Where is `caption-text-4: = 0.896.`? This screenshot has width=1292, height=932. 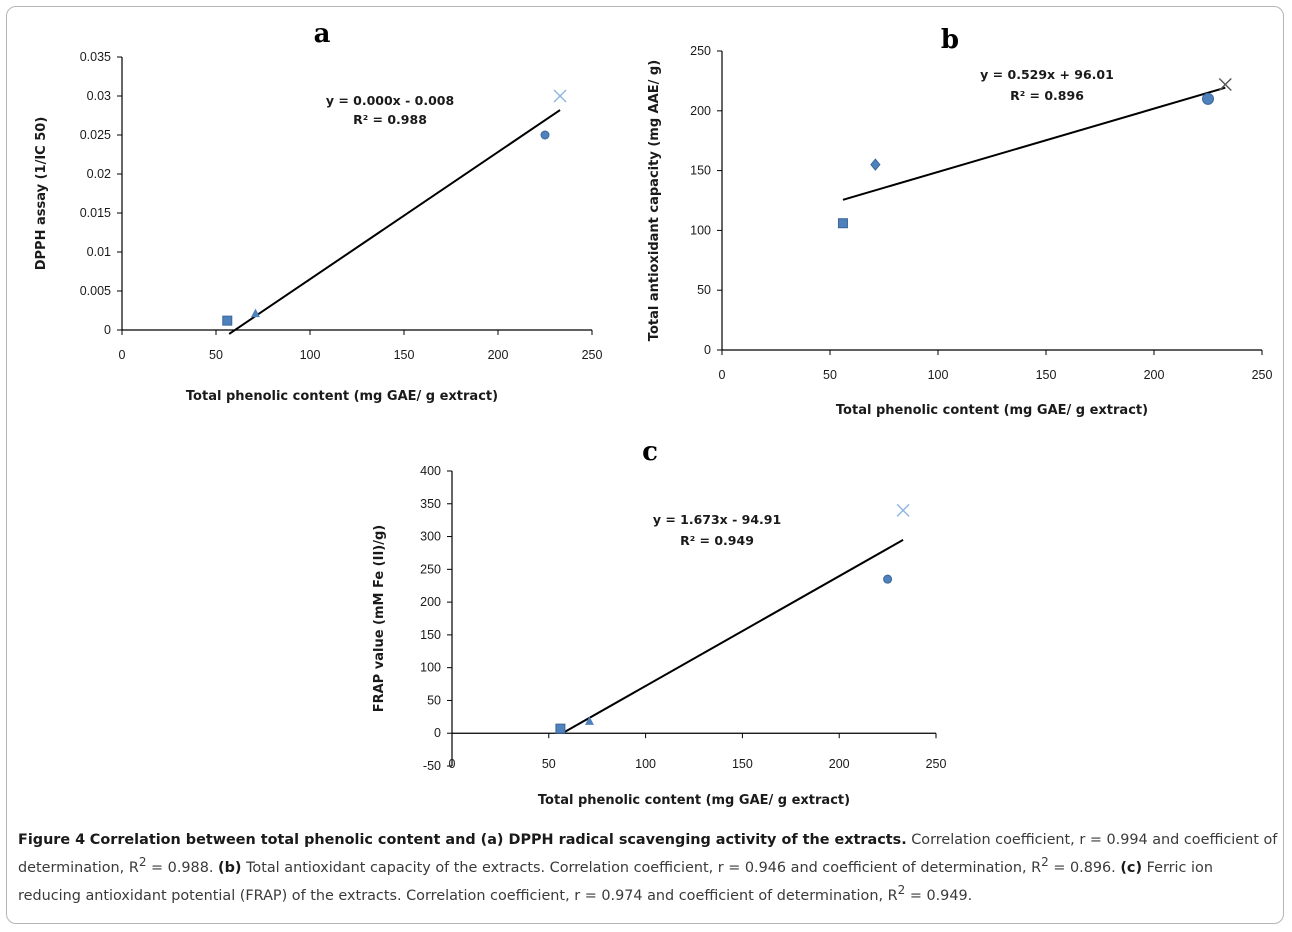 caption-text-4: = 0.896. is located at coordinates (1085, 868).